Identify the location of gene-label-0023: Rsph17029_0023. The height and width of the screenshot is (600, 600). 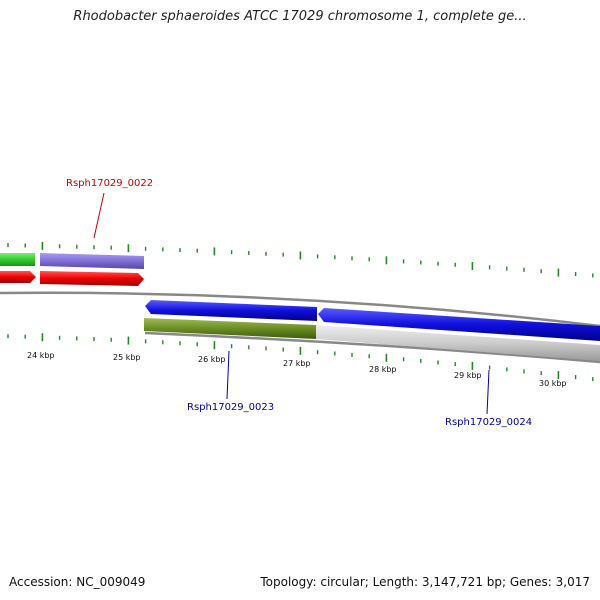
(230, 407).